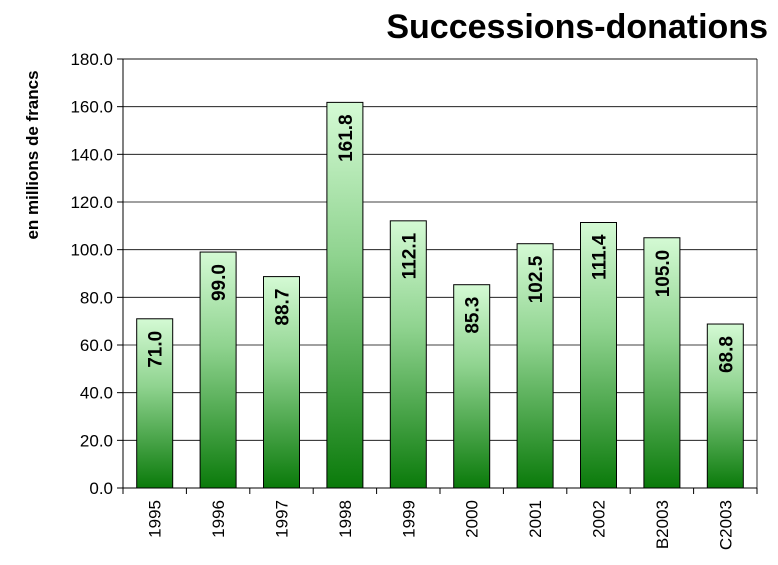  I want to click on y-tick-label: 40.0, so click(96, 393).